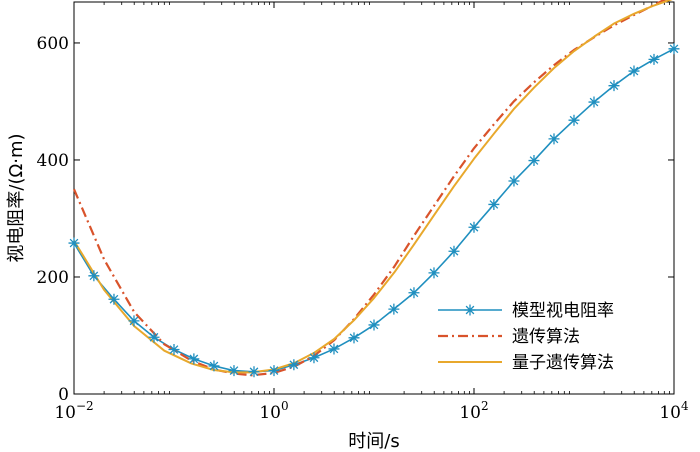 The height and width of the screenshot is (452, 700). Describe the element at coordinates (546, 337) in the screenshot. I see `legend-label-ga: 遗传算法` at that location.